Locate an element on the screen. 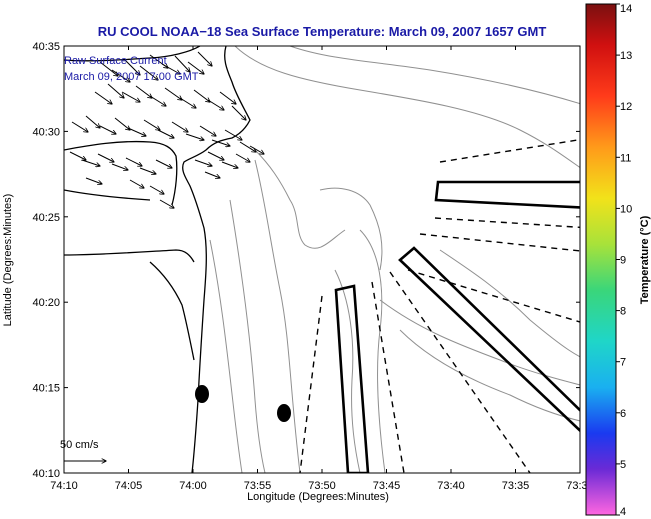 This screenshot has width=651, height=519. y-tick-label: 40:15 is located at coordinates (46, 389).